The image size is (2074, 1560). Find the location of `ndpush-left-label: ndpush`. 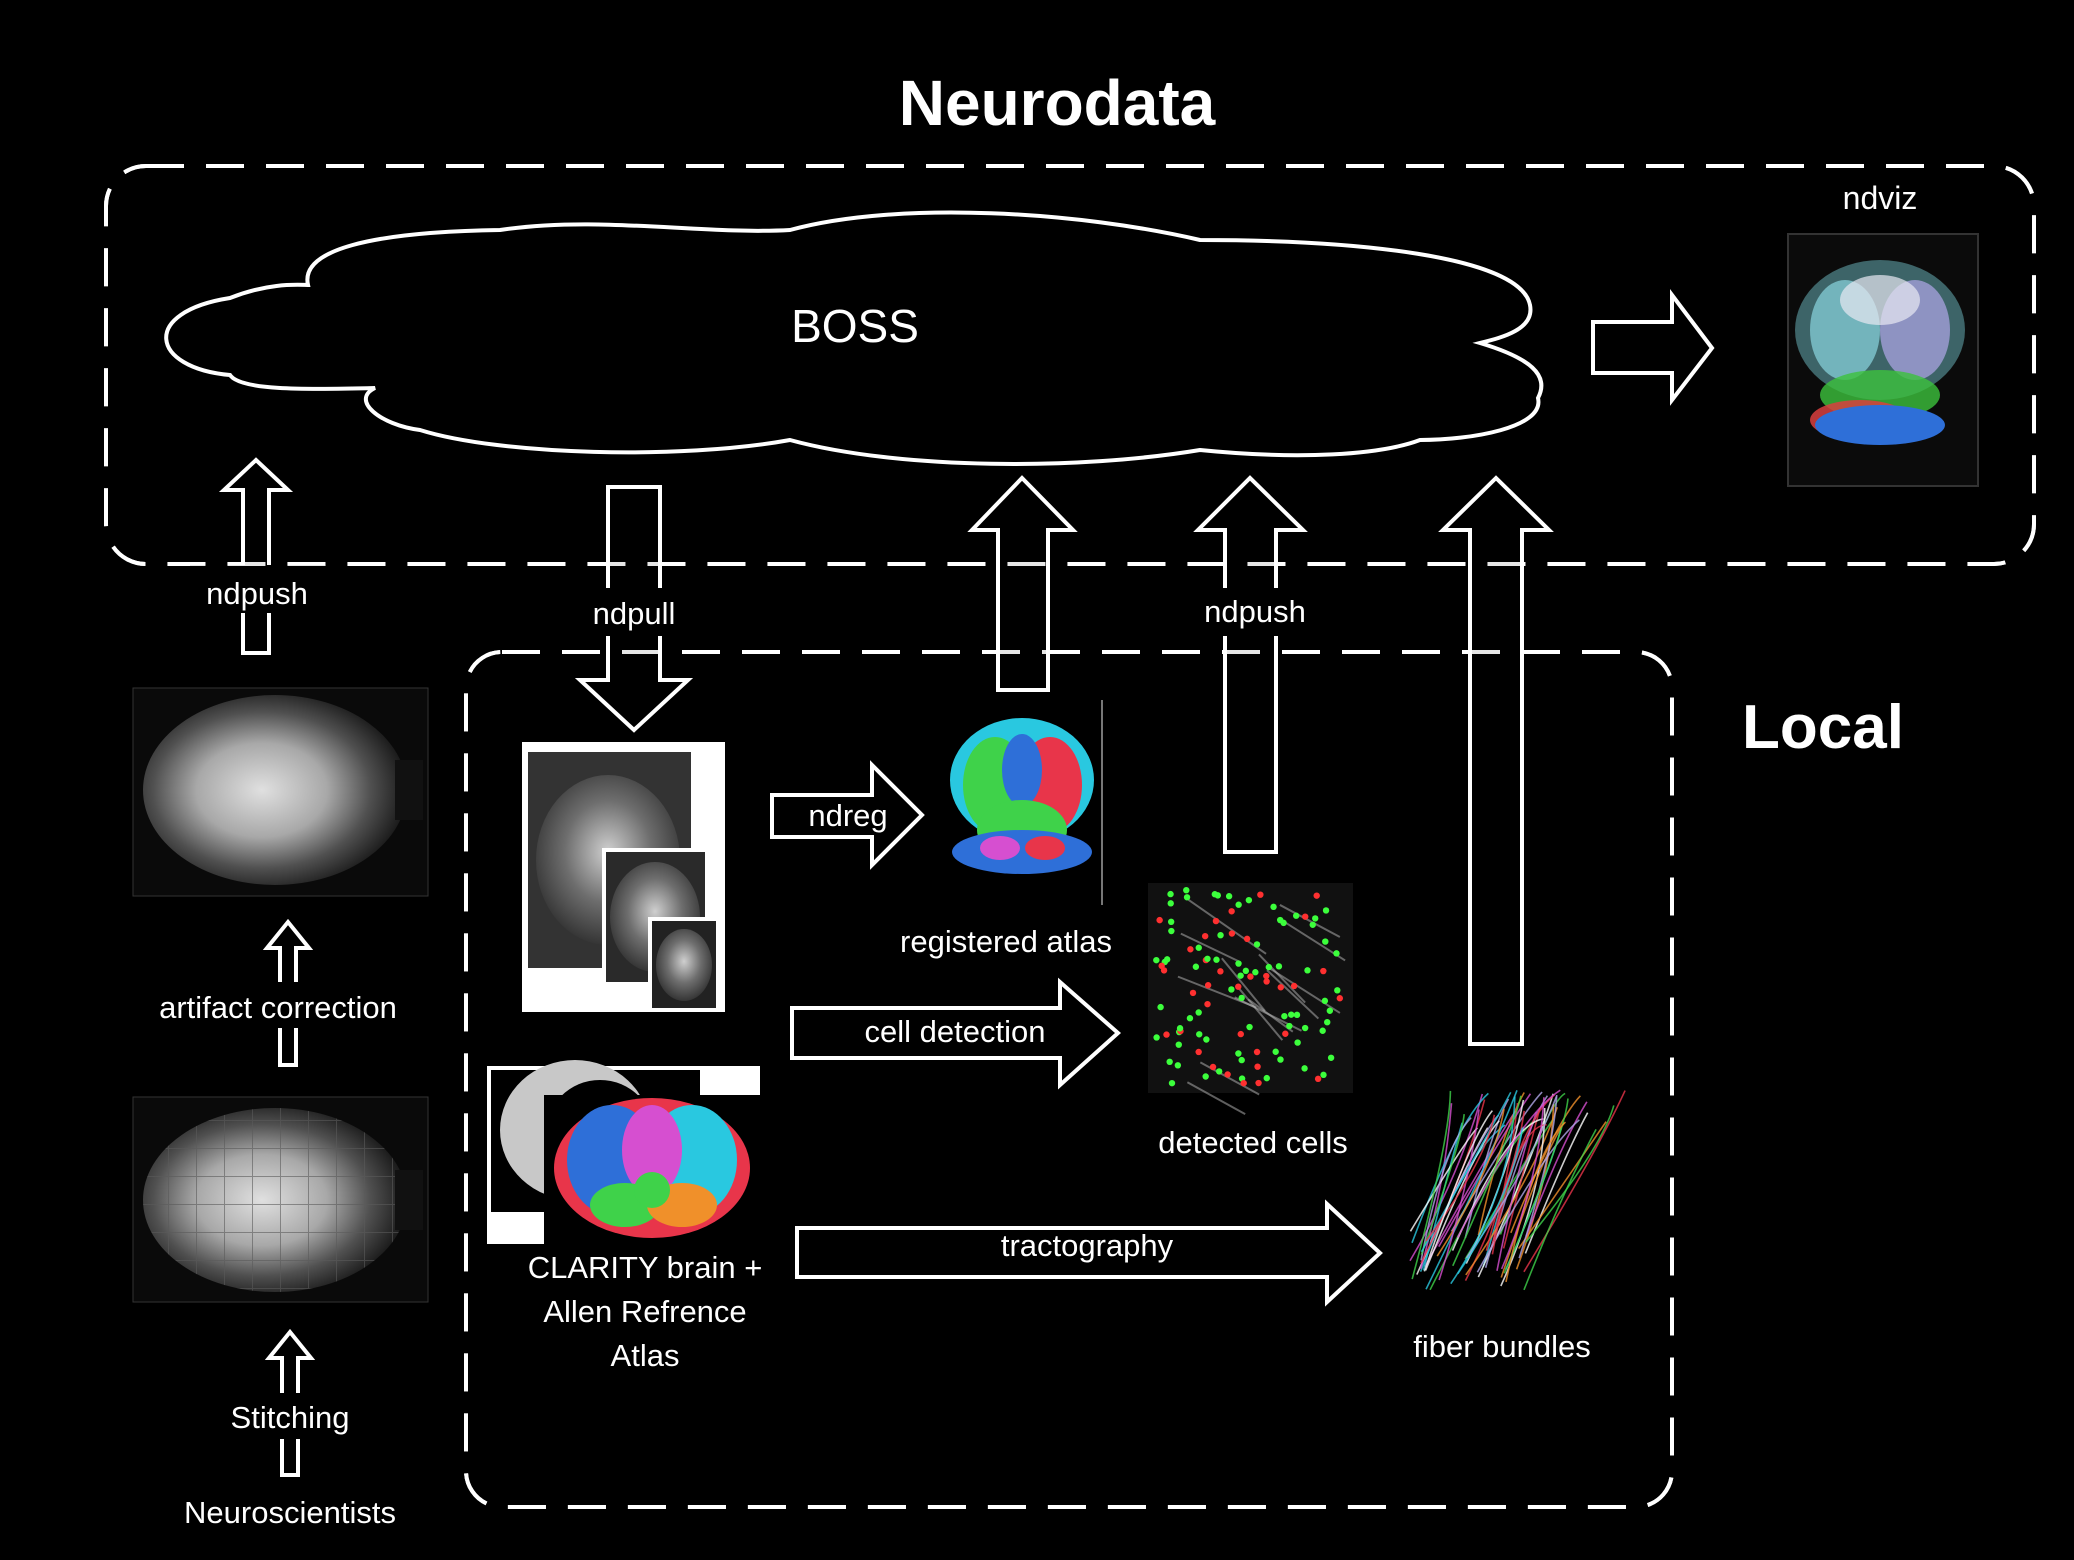

ndpush-left-label: ndpush is located at coordinates (257, 593).